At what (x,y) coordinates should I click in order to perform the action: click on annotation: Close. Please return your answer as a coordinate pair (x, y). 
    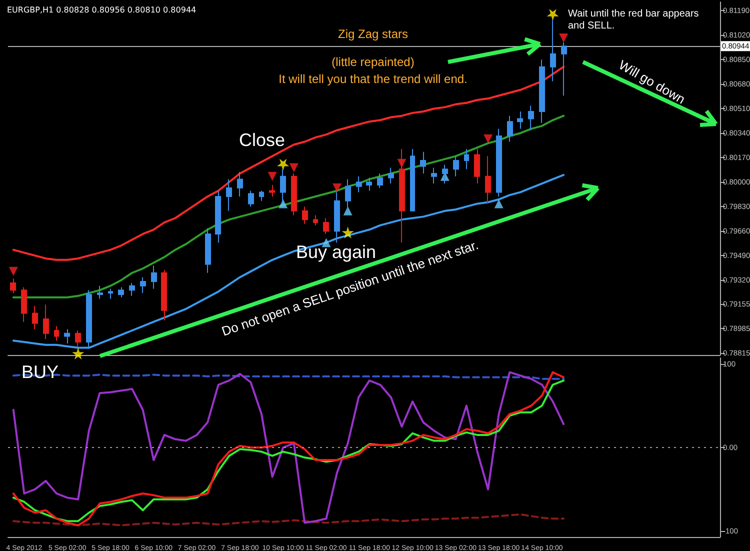
    Looking at the image, I should click on (262, 140).